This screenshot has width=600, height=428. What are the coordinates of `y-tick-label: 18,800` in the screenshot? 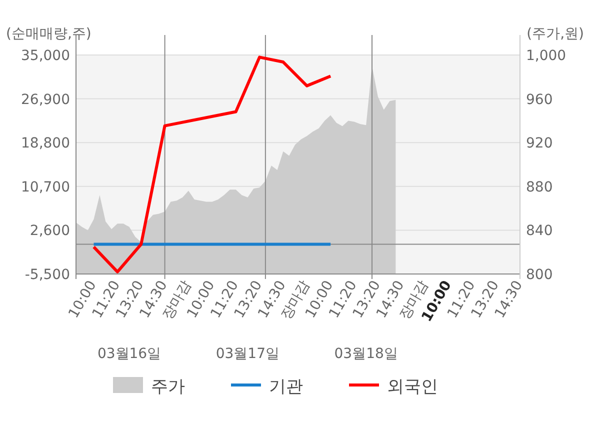 It's located at (45, 144).